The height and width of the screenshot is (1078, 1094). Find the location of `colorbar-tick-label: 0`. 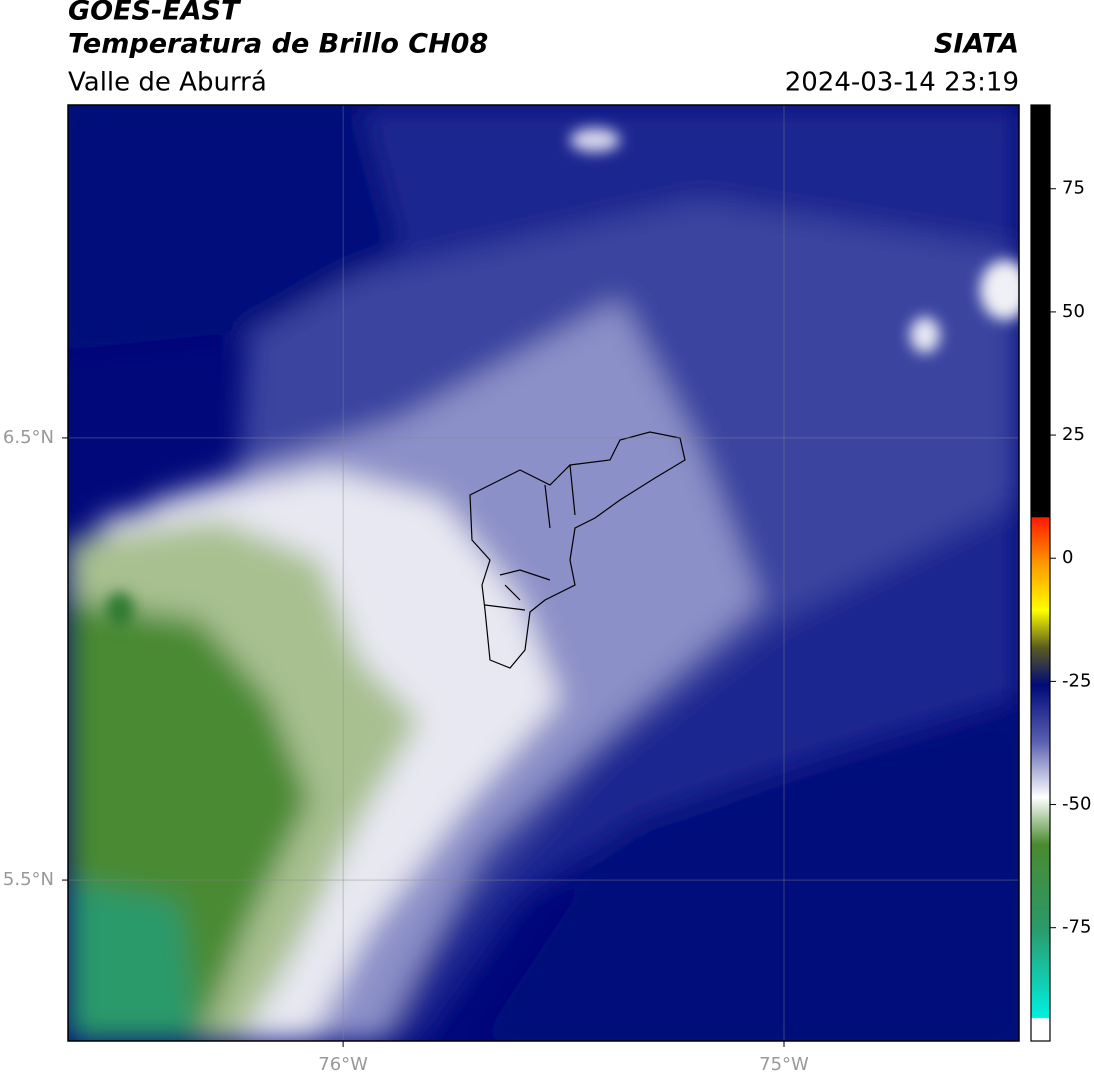

colorbar-tick-label: 0 is located at coordinates (1067, 557).